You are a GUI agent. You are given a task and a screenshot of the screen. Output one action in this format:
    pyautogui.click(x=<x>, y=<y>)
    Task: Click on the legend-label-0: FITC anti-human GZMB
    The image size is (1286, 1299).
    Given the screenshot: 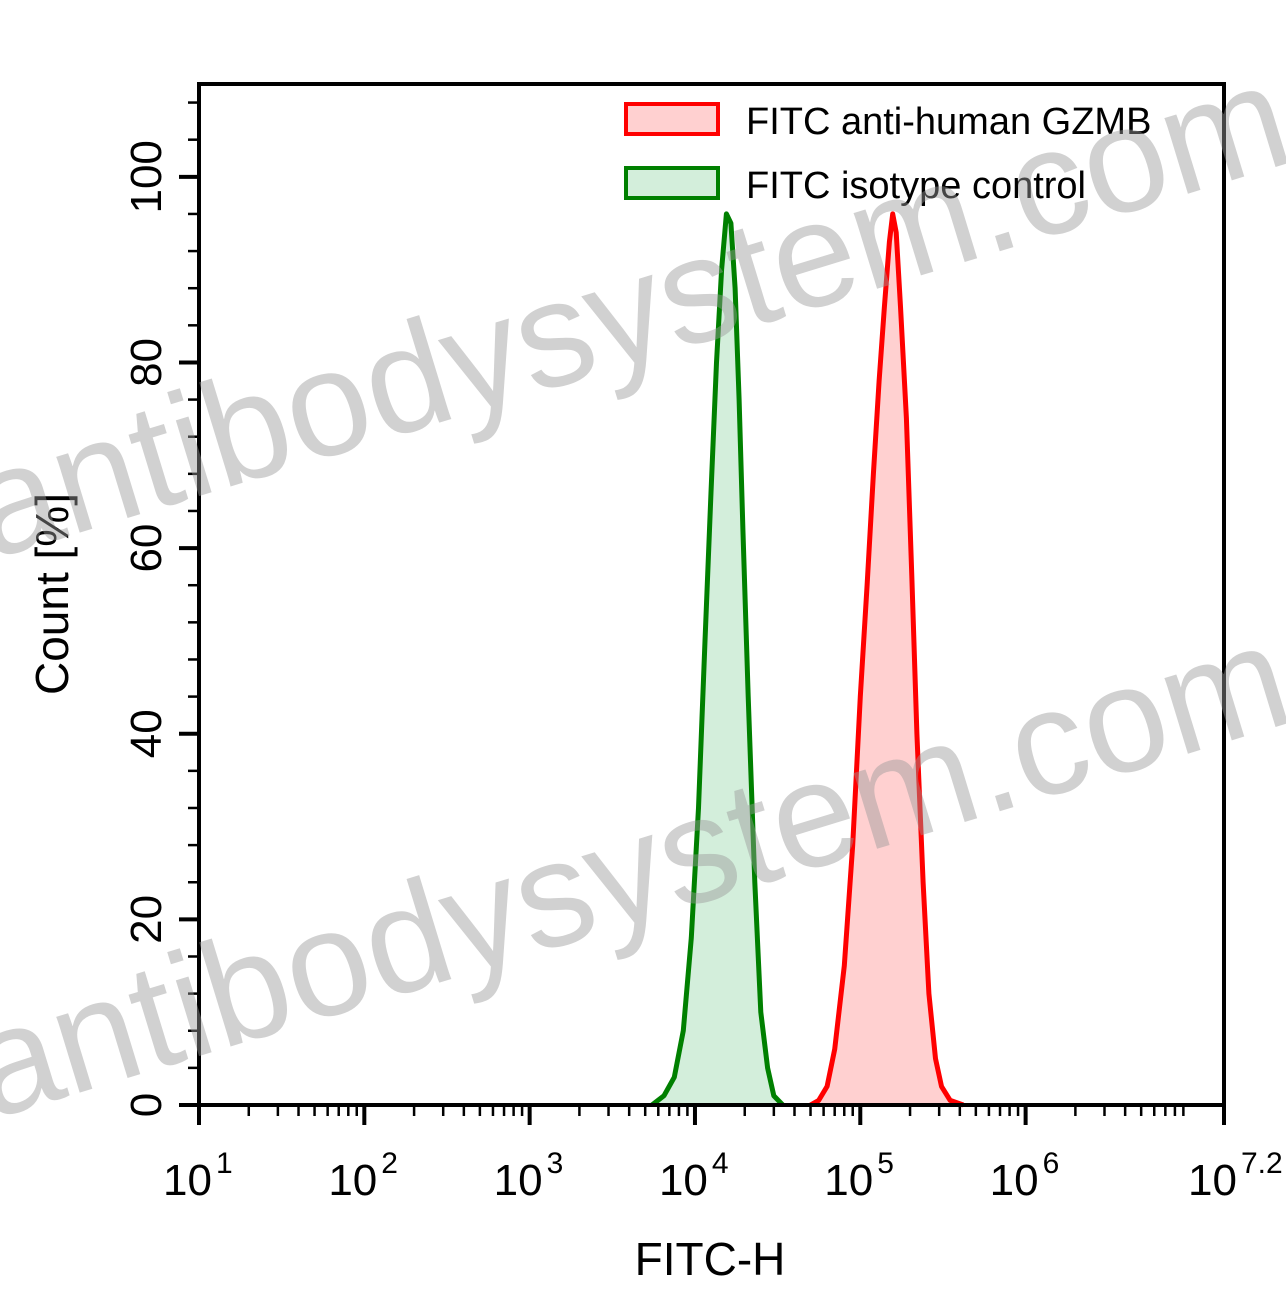 What is the action you would take?
    pyautogui.click(x=948, y=122)
    